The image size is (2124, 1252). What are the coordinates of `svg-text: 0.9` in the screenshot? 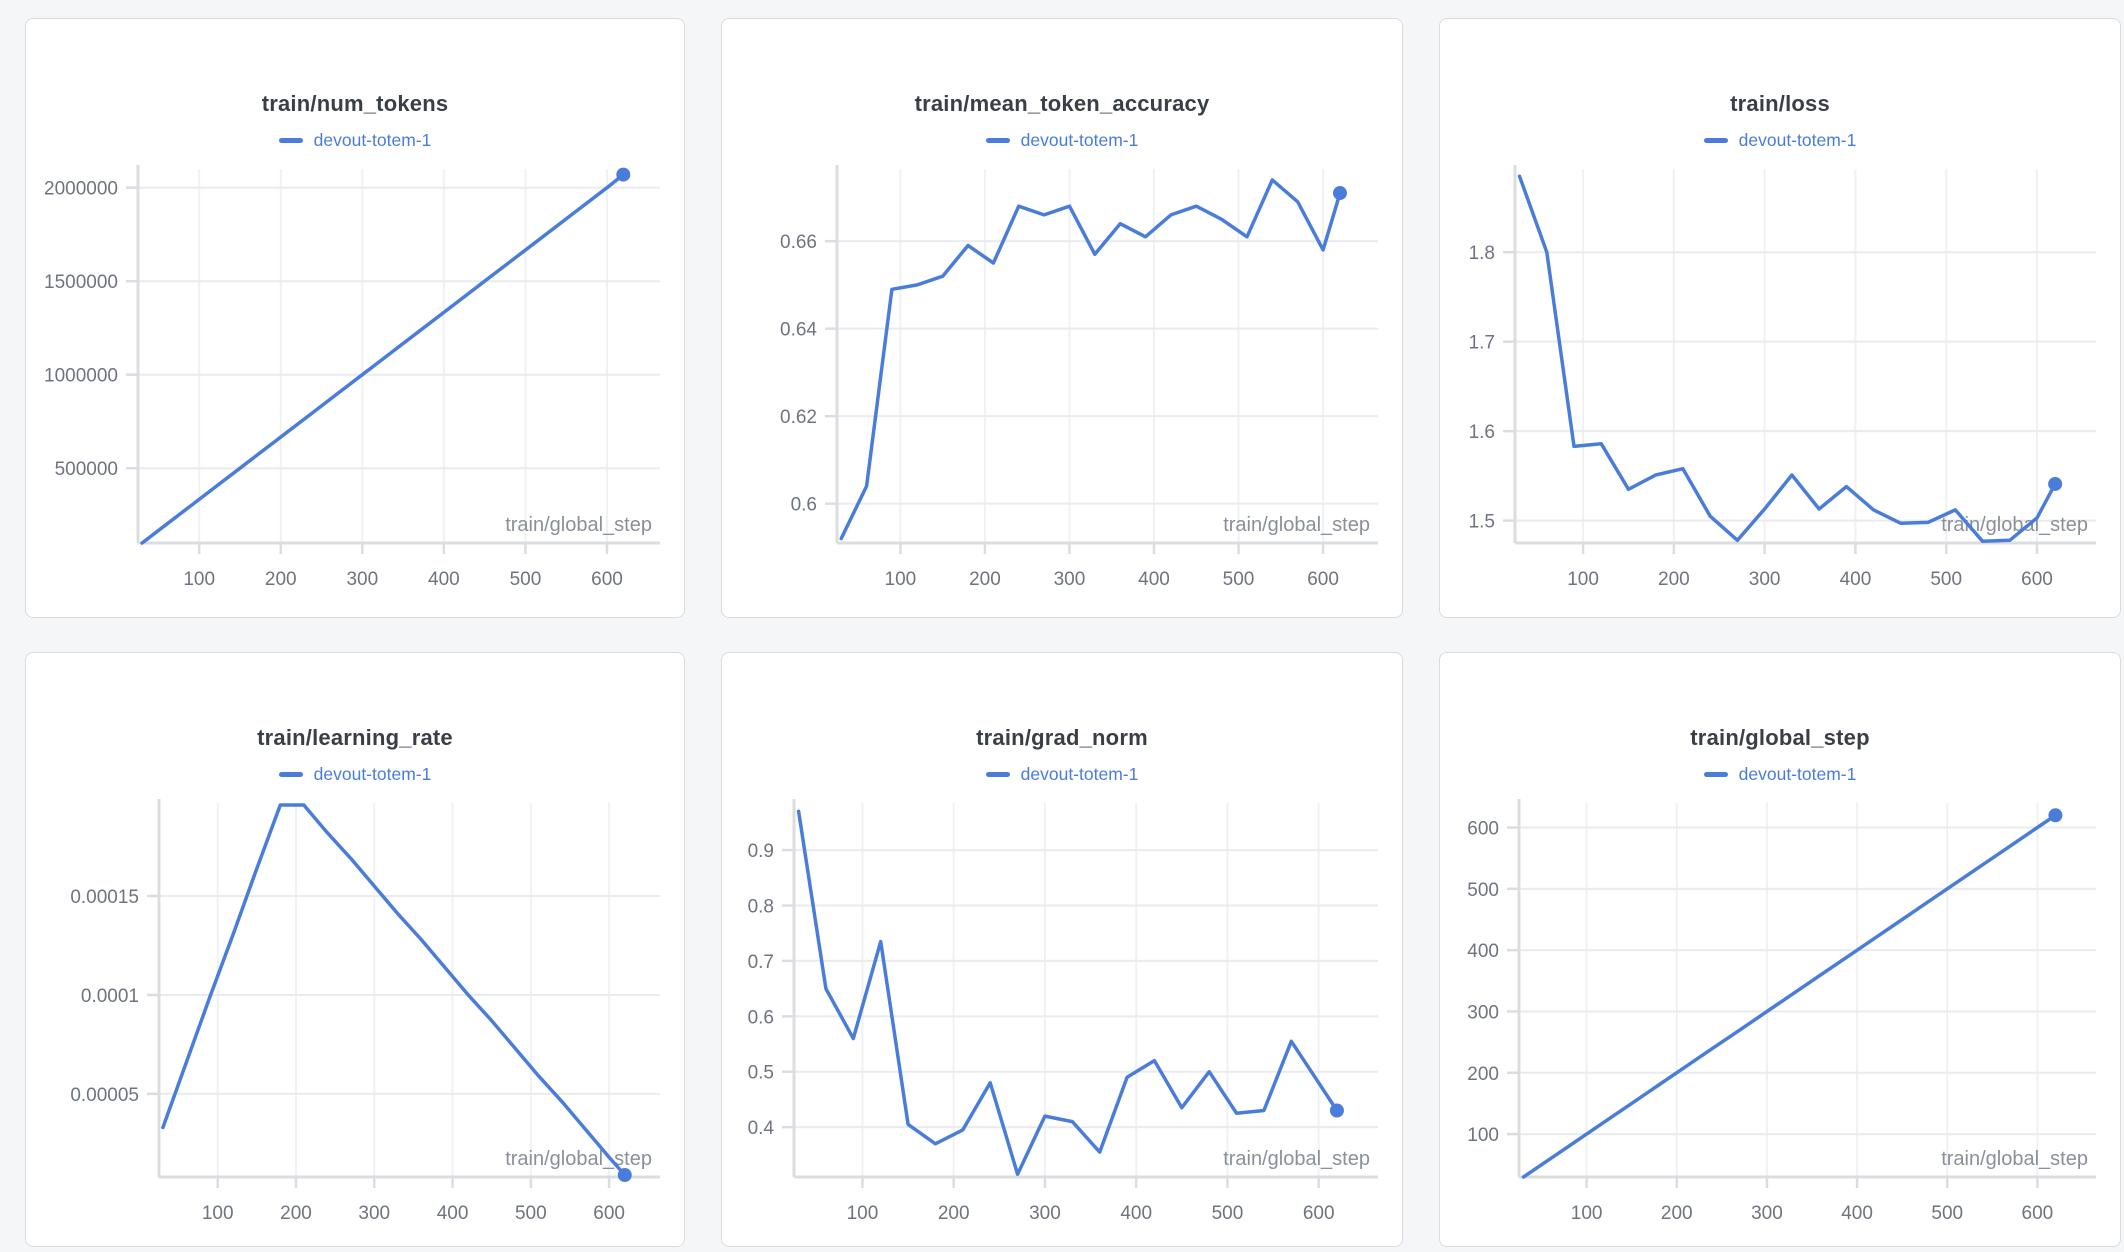 It's located at (761, 851).